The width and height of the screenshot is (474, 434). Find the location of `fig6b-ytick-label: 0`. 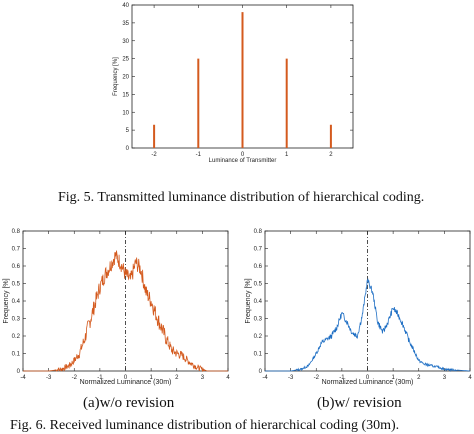

fig6b-ytick-label: 0 is located at coordinates (261, 372).